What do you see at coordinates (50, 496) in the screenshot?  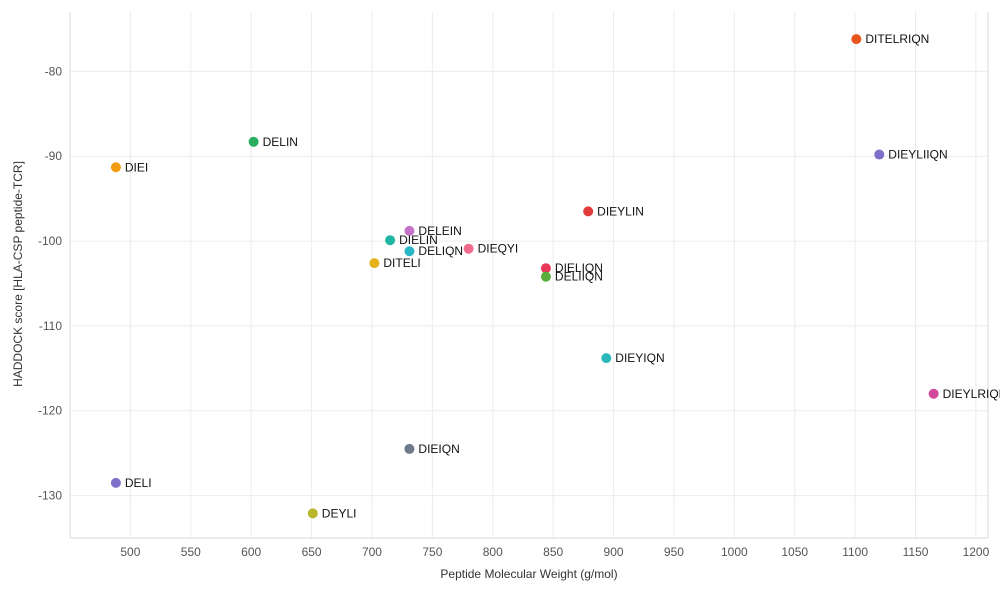 I see `y-tick-label: -130` at bounding box center [50, 496].